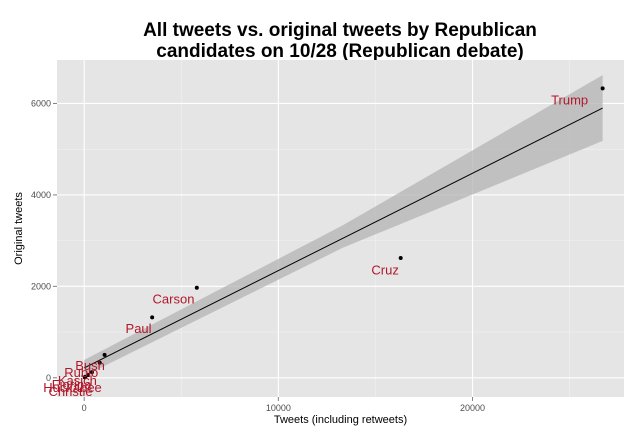 The width and height of the screenshot is (643, 437). I want to click on x-tick-label: 20000, so click(472, 408).